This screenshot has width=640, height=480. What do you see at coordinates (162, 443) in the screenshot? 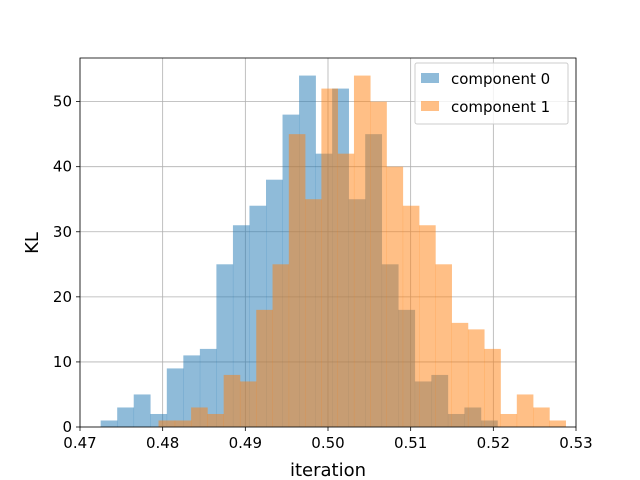
I see `x-tick-label-1: 0.48` at bounding box center [162, 443].